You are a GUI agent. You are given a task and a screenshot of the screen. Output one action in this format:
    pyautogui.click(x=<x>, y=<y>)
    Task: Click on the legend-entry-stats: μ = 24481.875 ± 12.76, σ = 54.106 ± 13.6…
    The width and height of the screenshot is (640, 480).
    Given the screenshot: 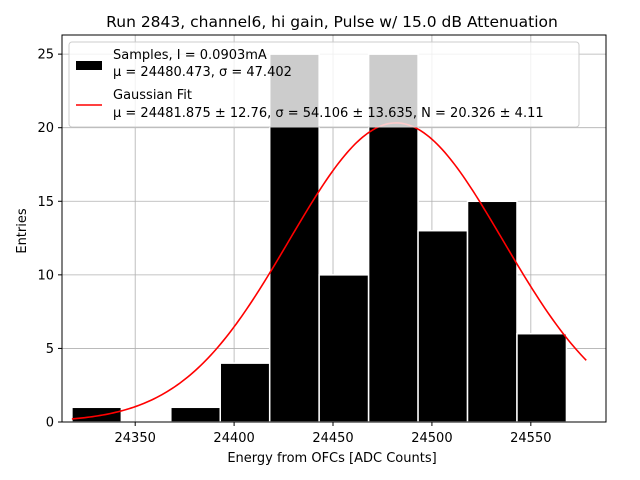 What is the action you would take?
    pyautogui.click(x=328, y=113)
    